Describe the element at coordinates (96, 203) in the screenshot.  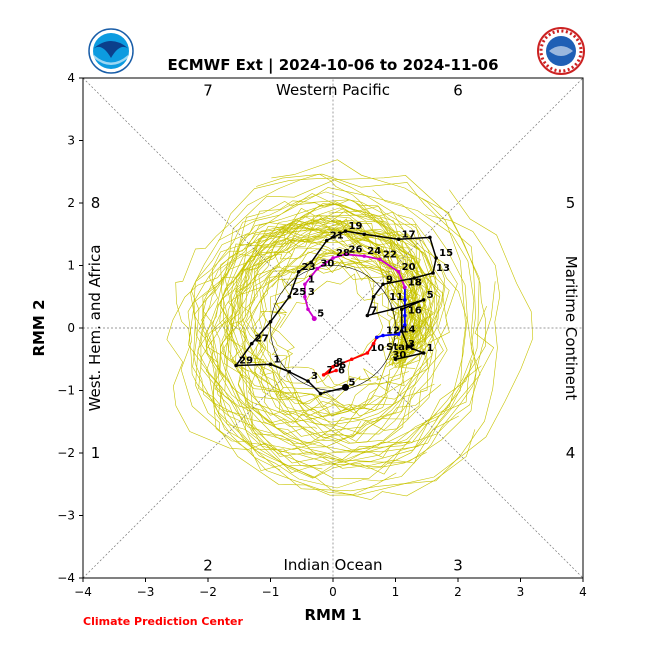
I see `phase-number-8: 8` at that location.